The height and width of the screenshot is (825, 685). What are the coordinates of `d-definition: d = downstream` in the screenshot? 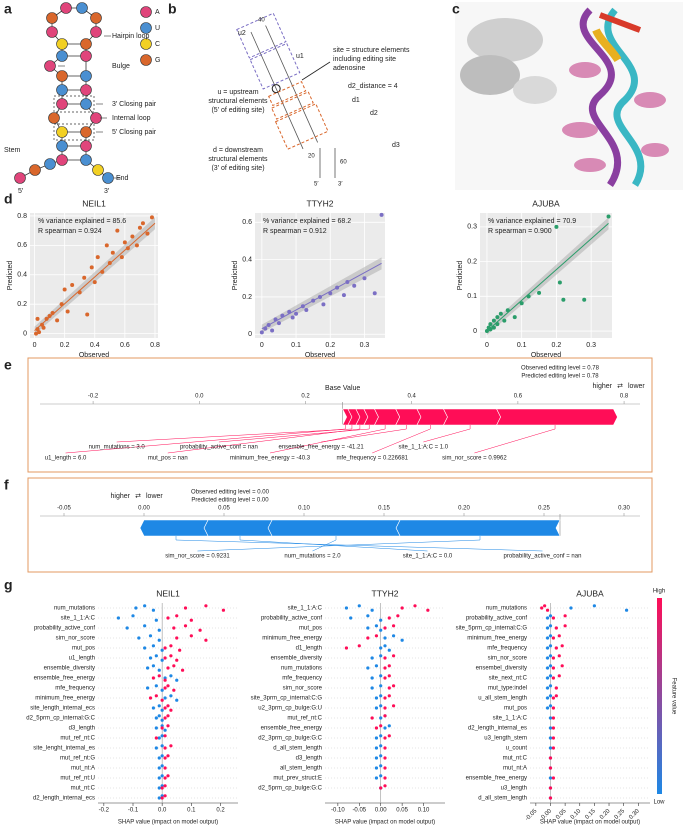 It's located at (238, 150).